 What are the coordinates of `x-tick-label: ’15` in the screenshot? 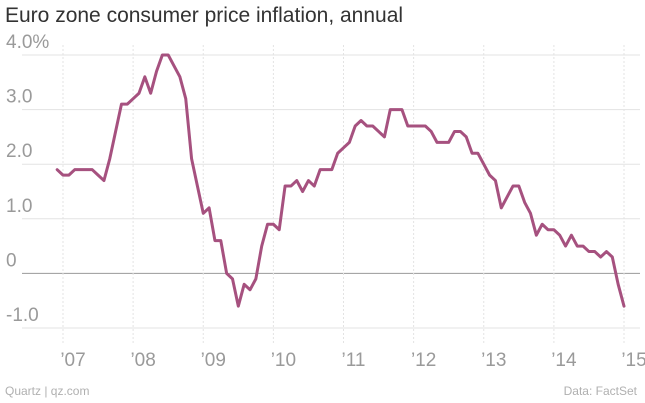 It's located at (633, 360).